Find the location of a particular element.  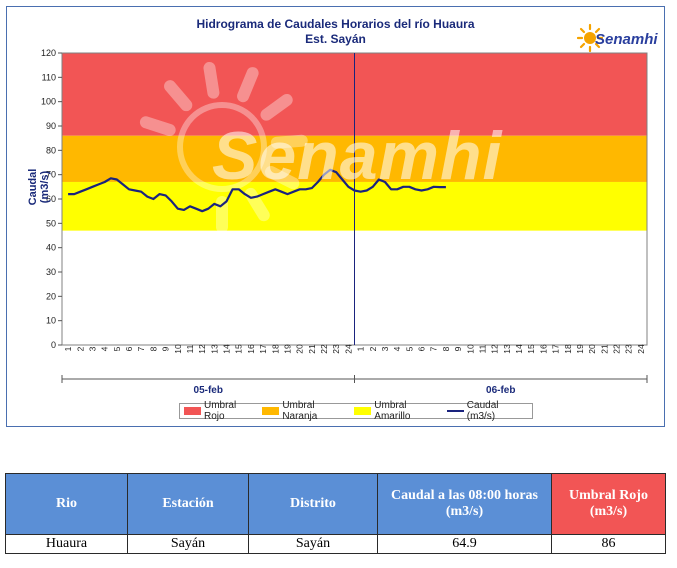

cell-estacion: Sayán is located at coordinates (188, 544).